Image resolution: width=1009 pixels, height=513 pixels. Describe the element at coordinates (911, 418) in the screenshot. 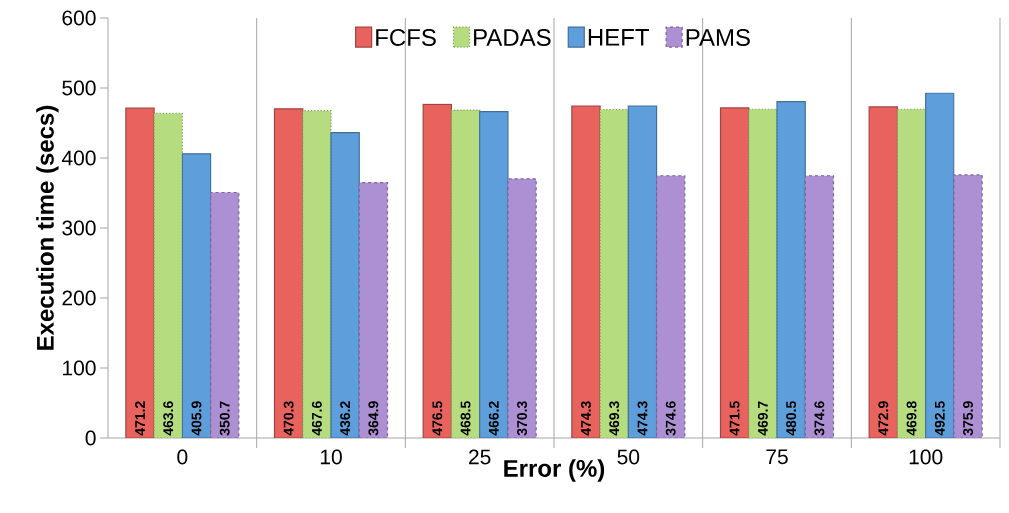

I see `data-label: 469.8` at that location.